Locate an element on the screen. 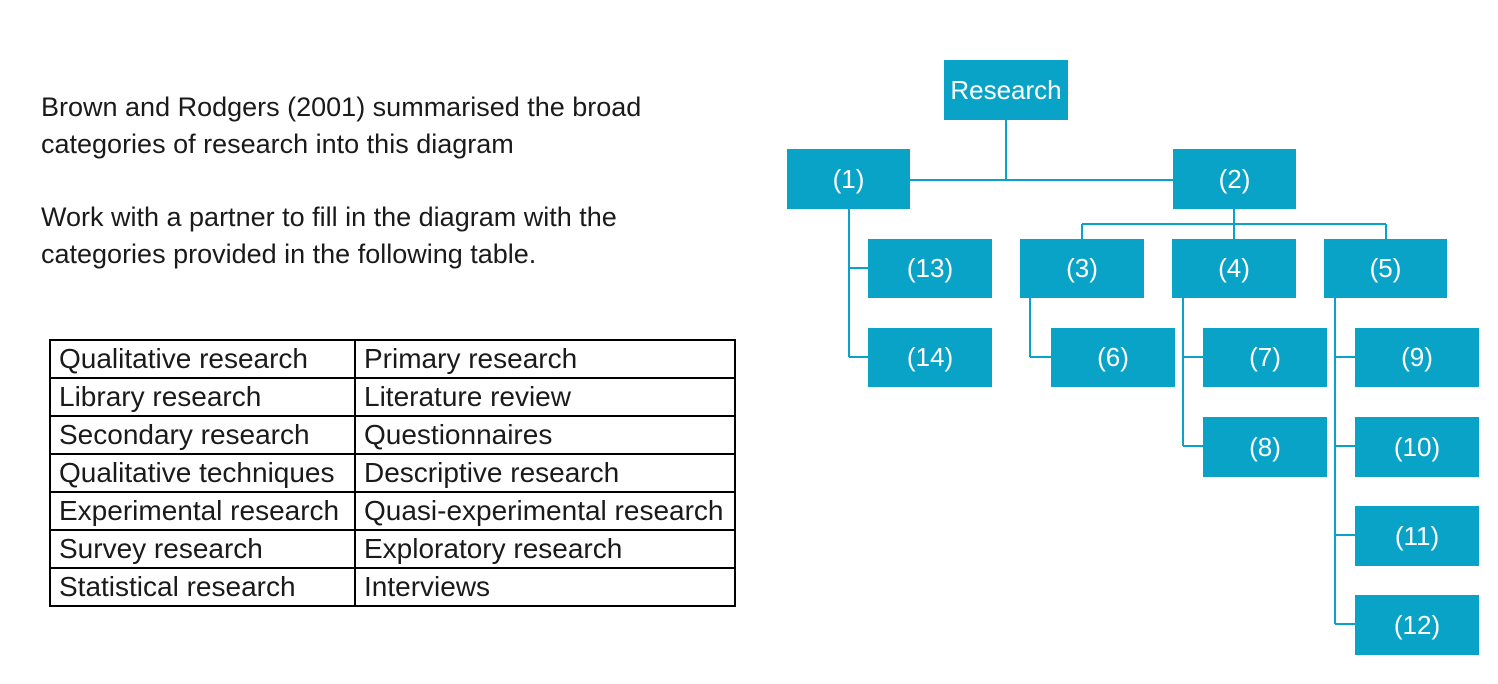 The height and width of the screenshot is (684, 1498). table-cell: Primary research is located at coordinates (545, 359).